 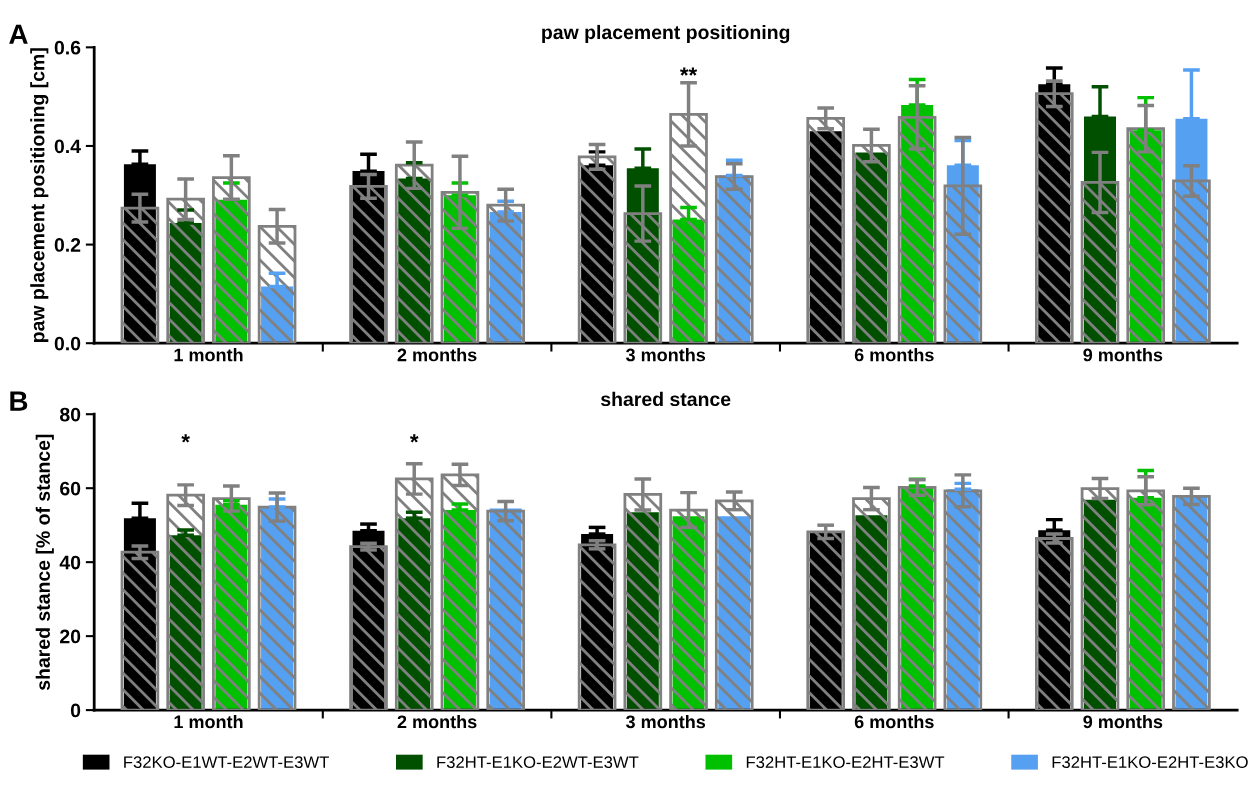 What do you see at coordinates (18, 34) in the screenshot?
I see `text: A` at bounding box center [18, 34].